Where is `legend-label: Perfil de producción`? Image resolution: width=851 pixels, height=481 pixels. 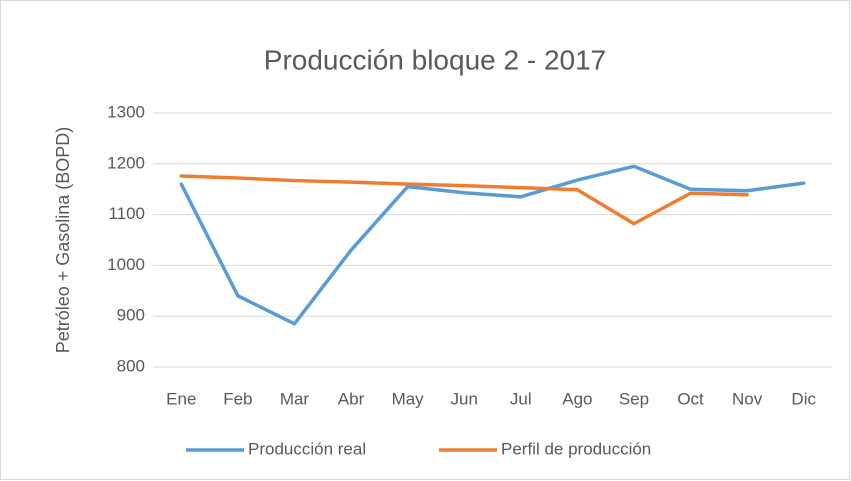 legend-label: Perfil de producción is located at coordinates (576, 448).